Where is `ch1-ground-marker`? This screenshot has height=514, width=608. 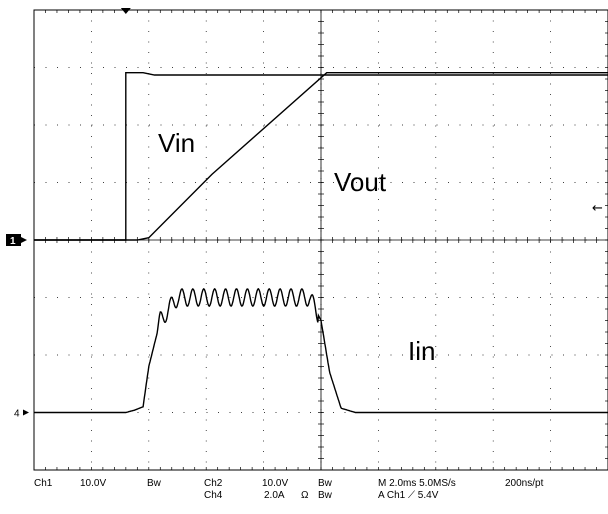 ch1-ground-marker is located at coordinates (13, 240).